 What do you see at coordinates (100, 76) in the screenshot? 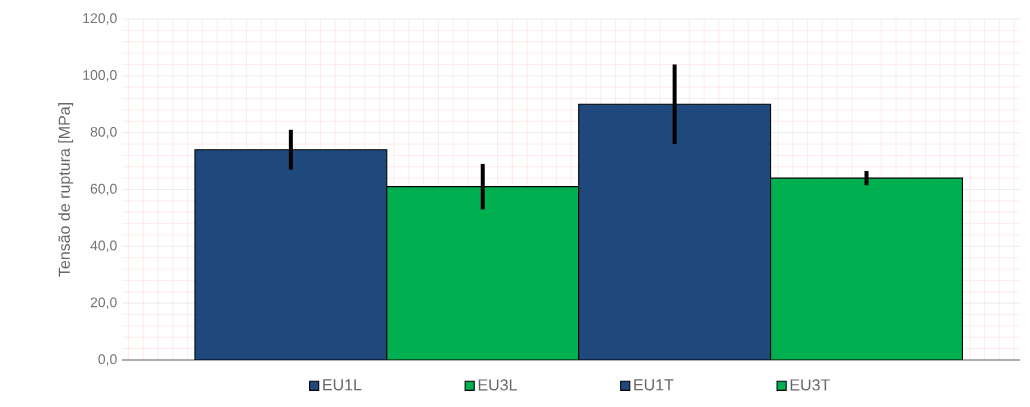
I see `y-tick-label: 100,0` at bounding box center [100, 76].